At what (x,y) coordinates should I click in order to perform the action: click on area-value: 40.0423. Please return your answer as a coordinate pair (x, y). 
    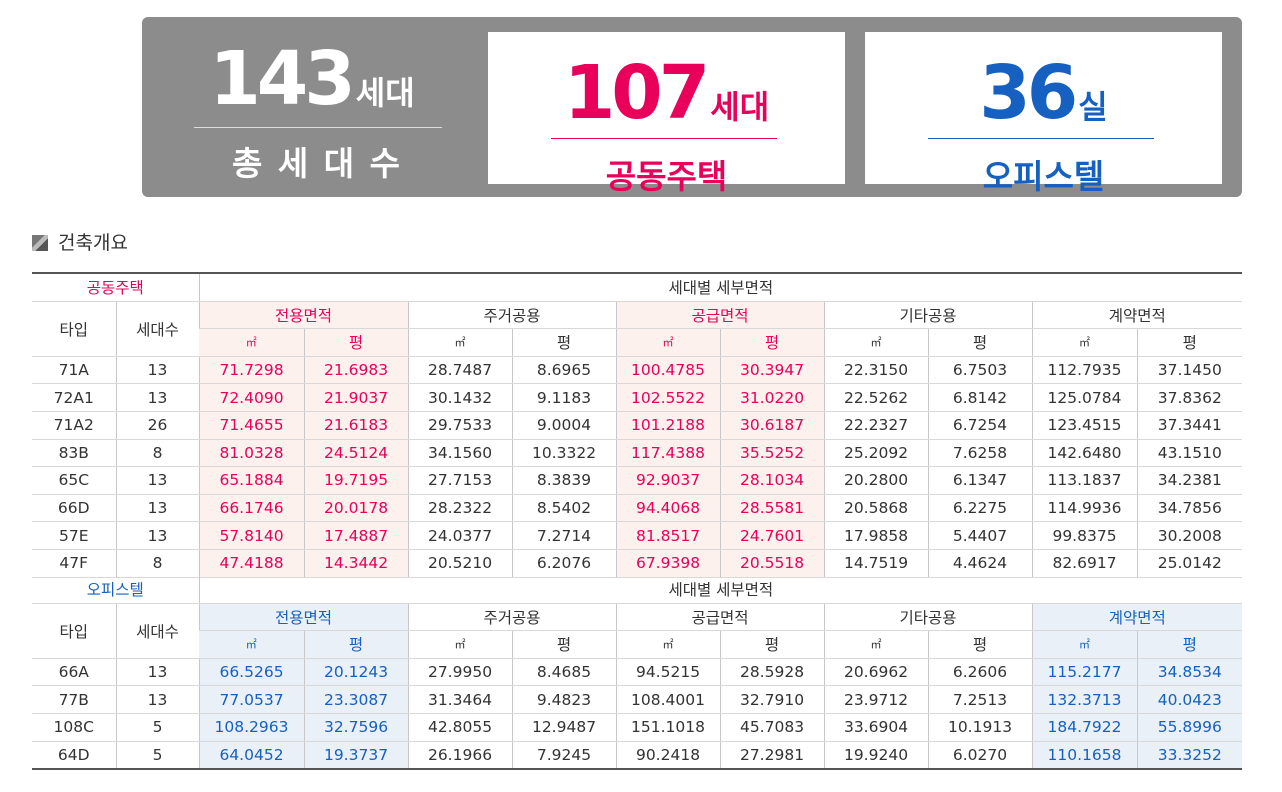
    Looking at the image, I should click on (1189, 699).